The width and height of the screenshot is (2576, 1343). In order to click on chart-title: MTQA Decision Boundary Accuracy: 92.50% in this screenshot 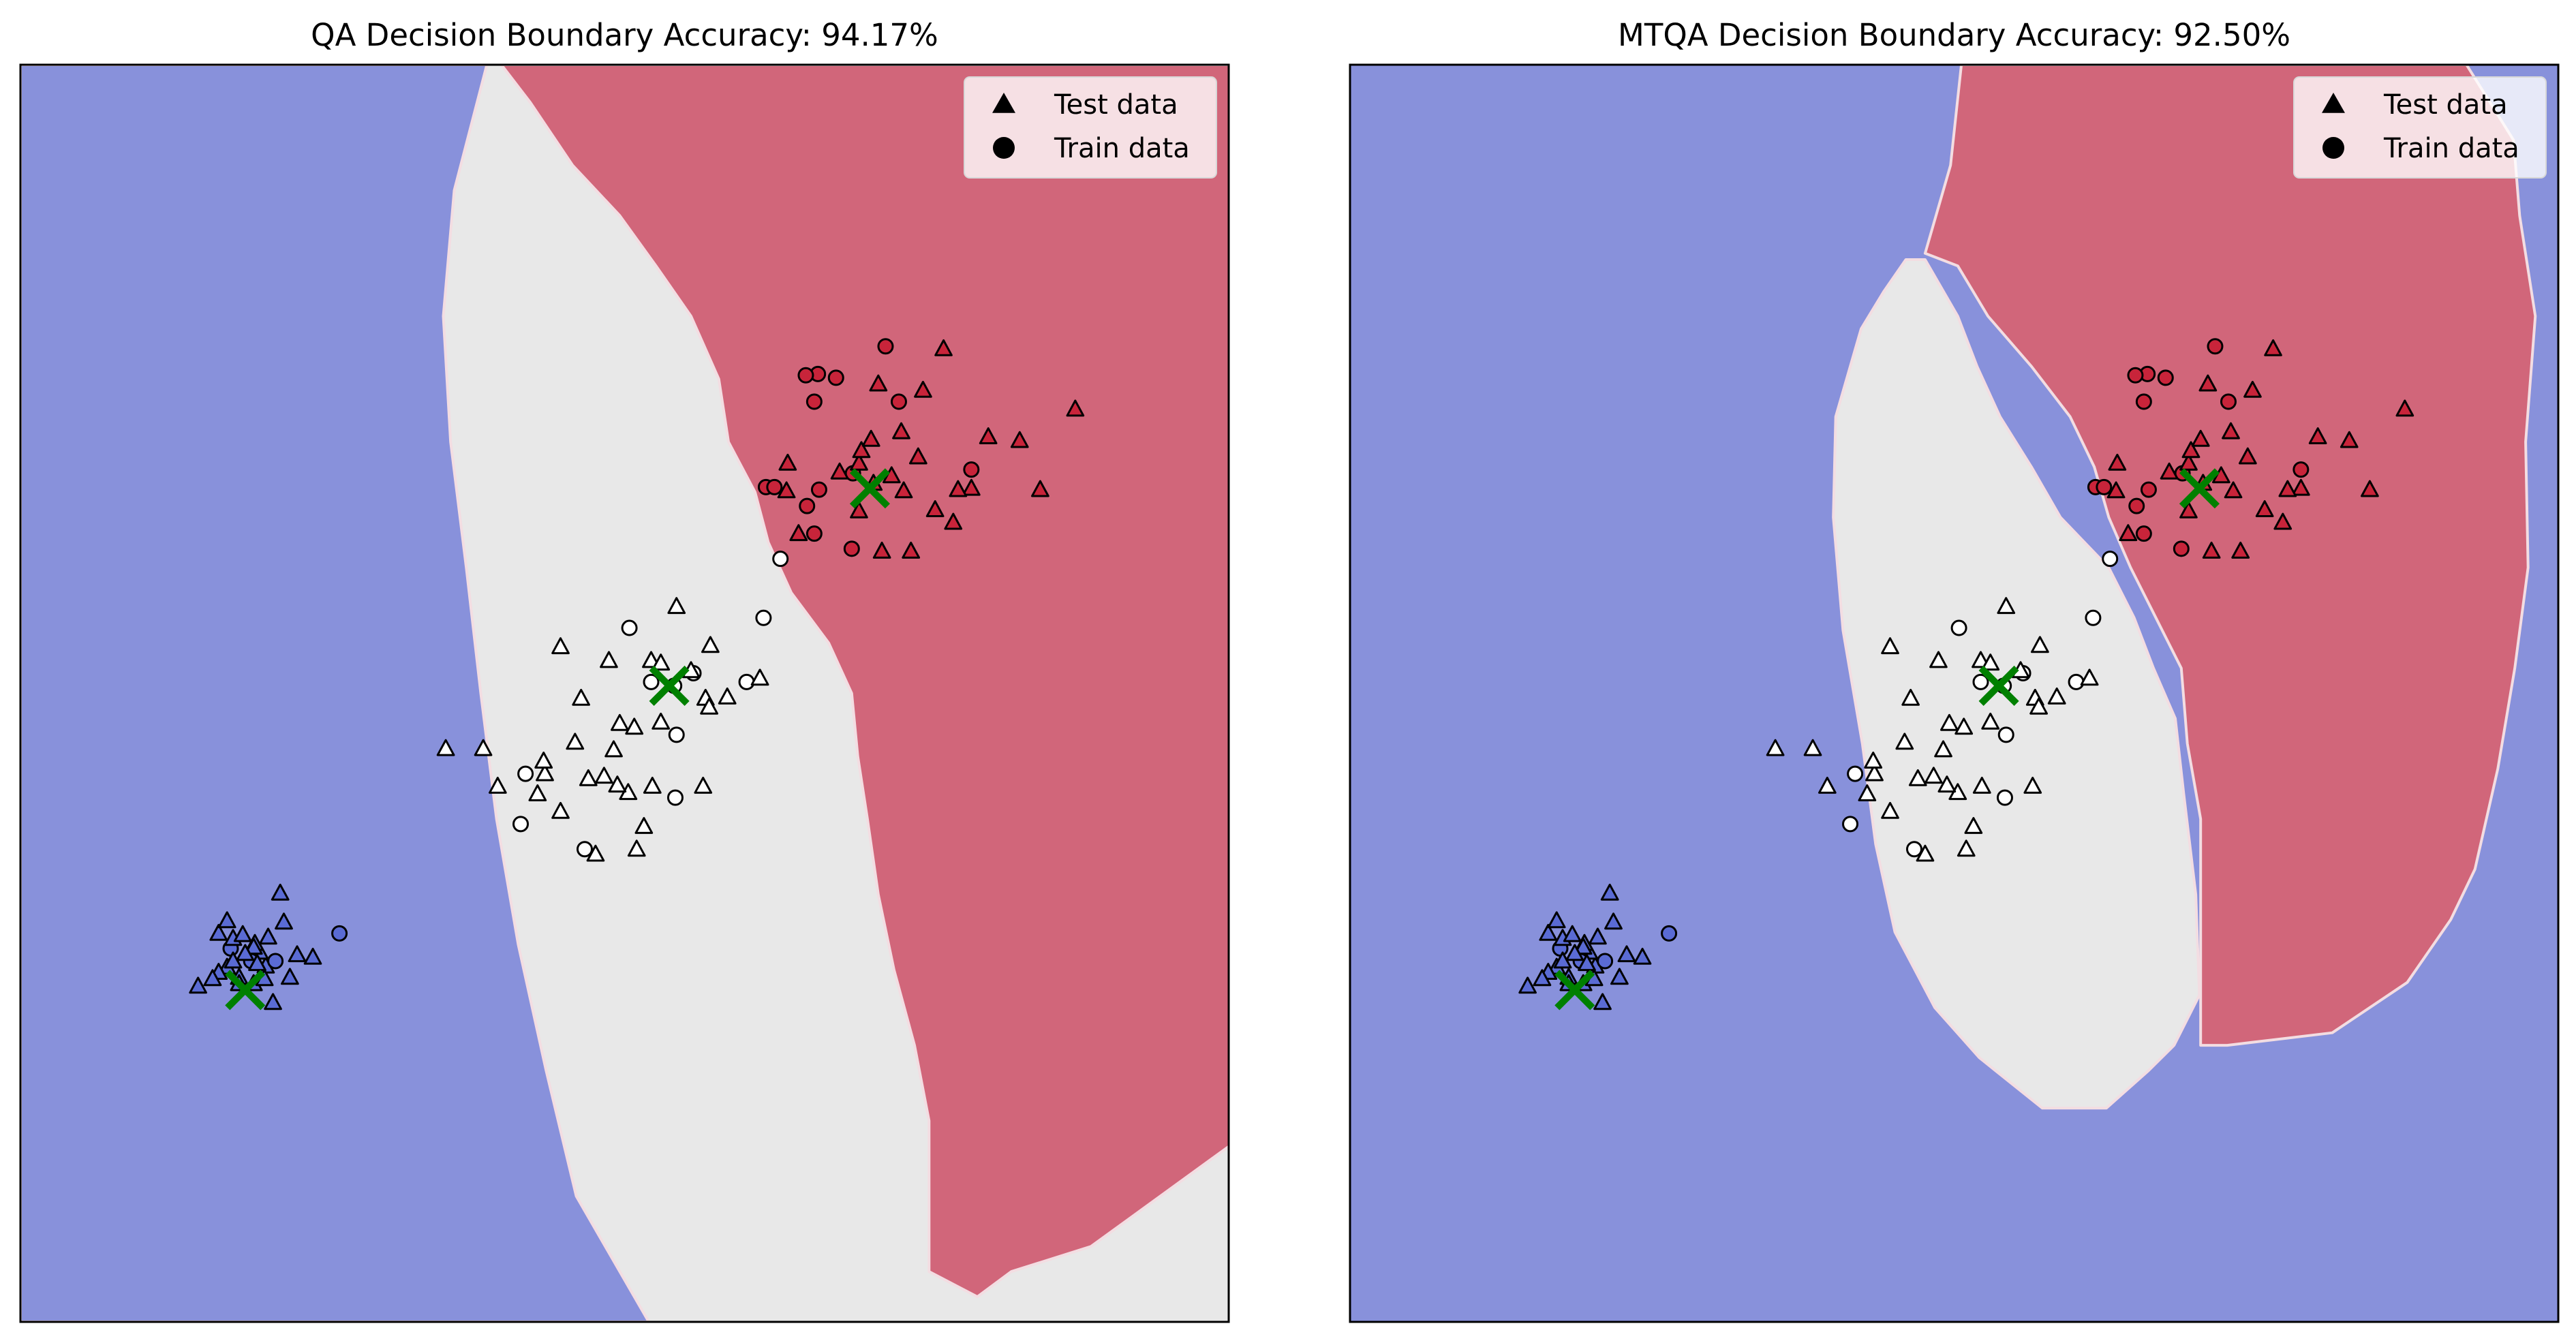, I will do `click(1954, 35)`.